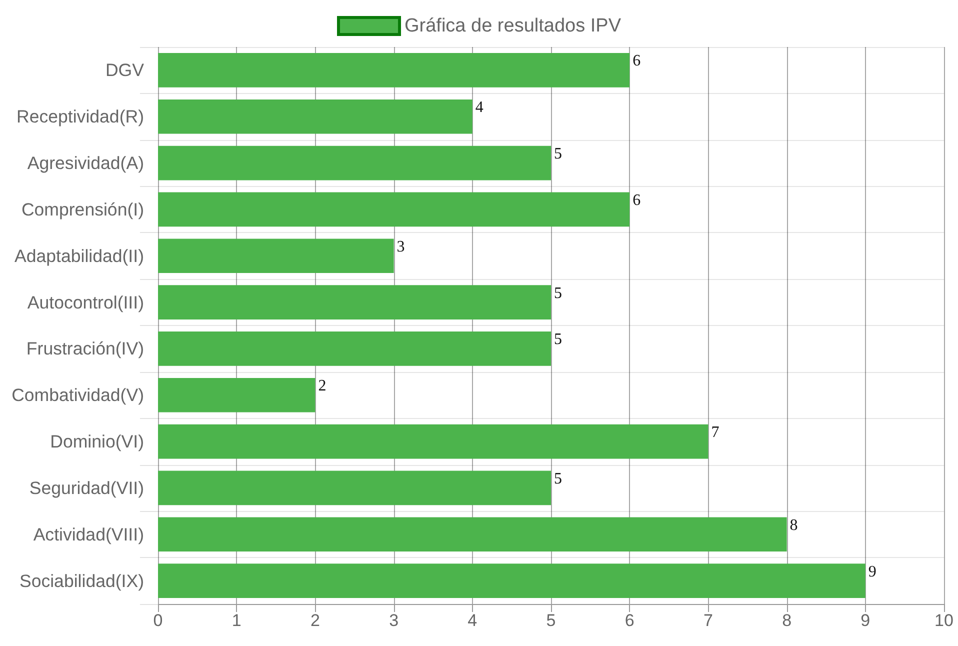  I want to click on x-tick-label: 9, so click(865, 620).